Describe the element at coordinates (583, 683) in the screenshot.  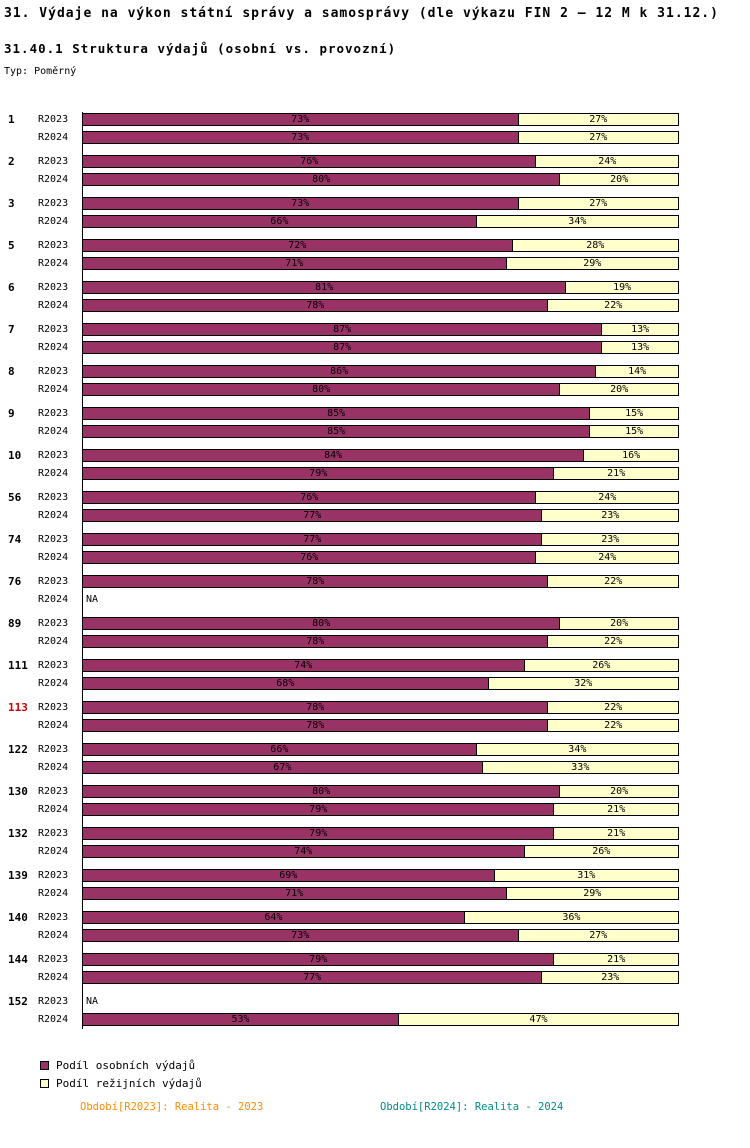
I see `overhead-segment: 32%` at that location.